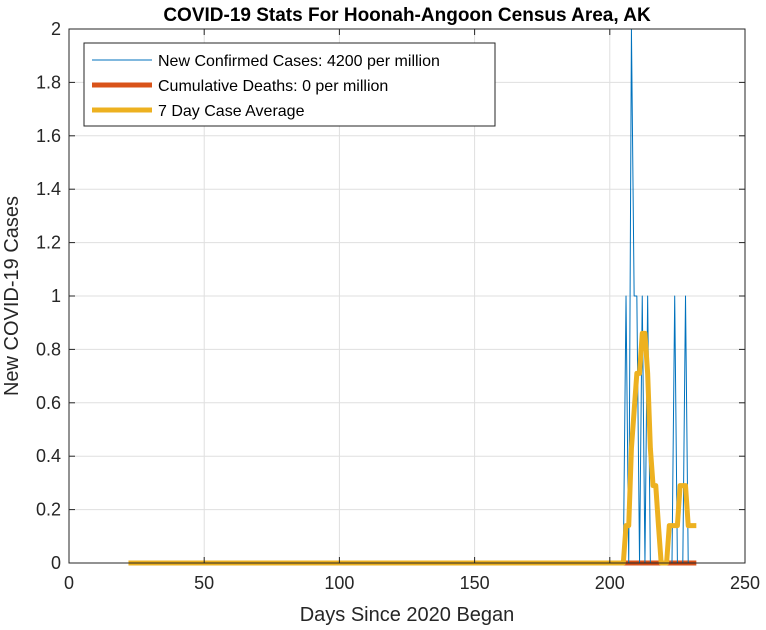 The width and height of the screenshot is (766, 630). What do you see at coordinates (48, 243) in the screenshot?
I see `y-tick-label: 1.2` at bounding box center [48, 243].